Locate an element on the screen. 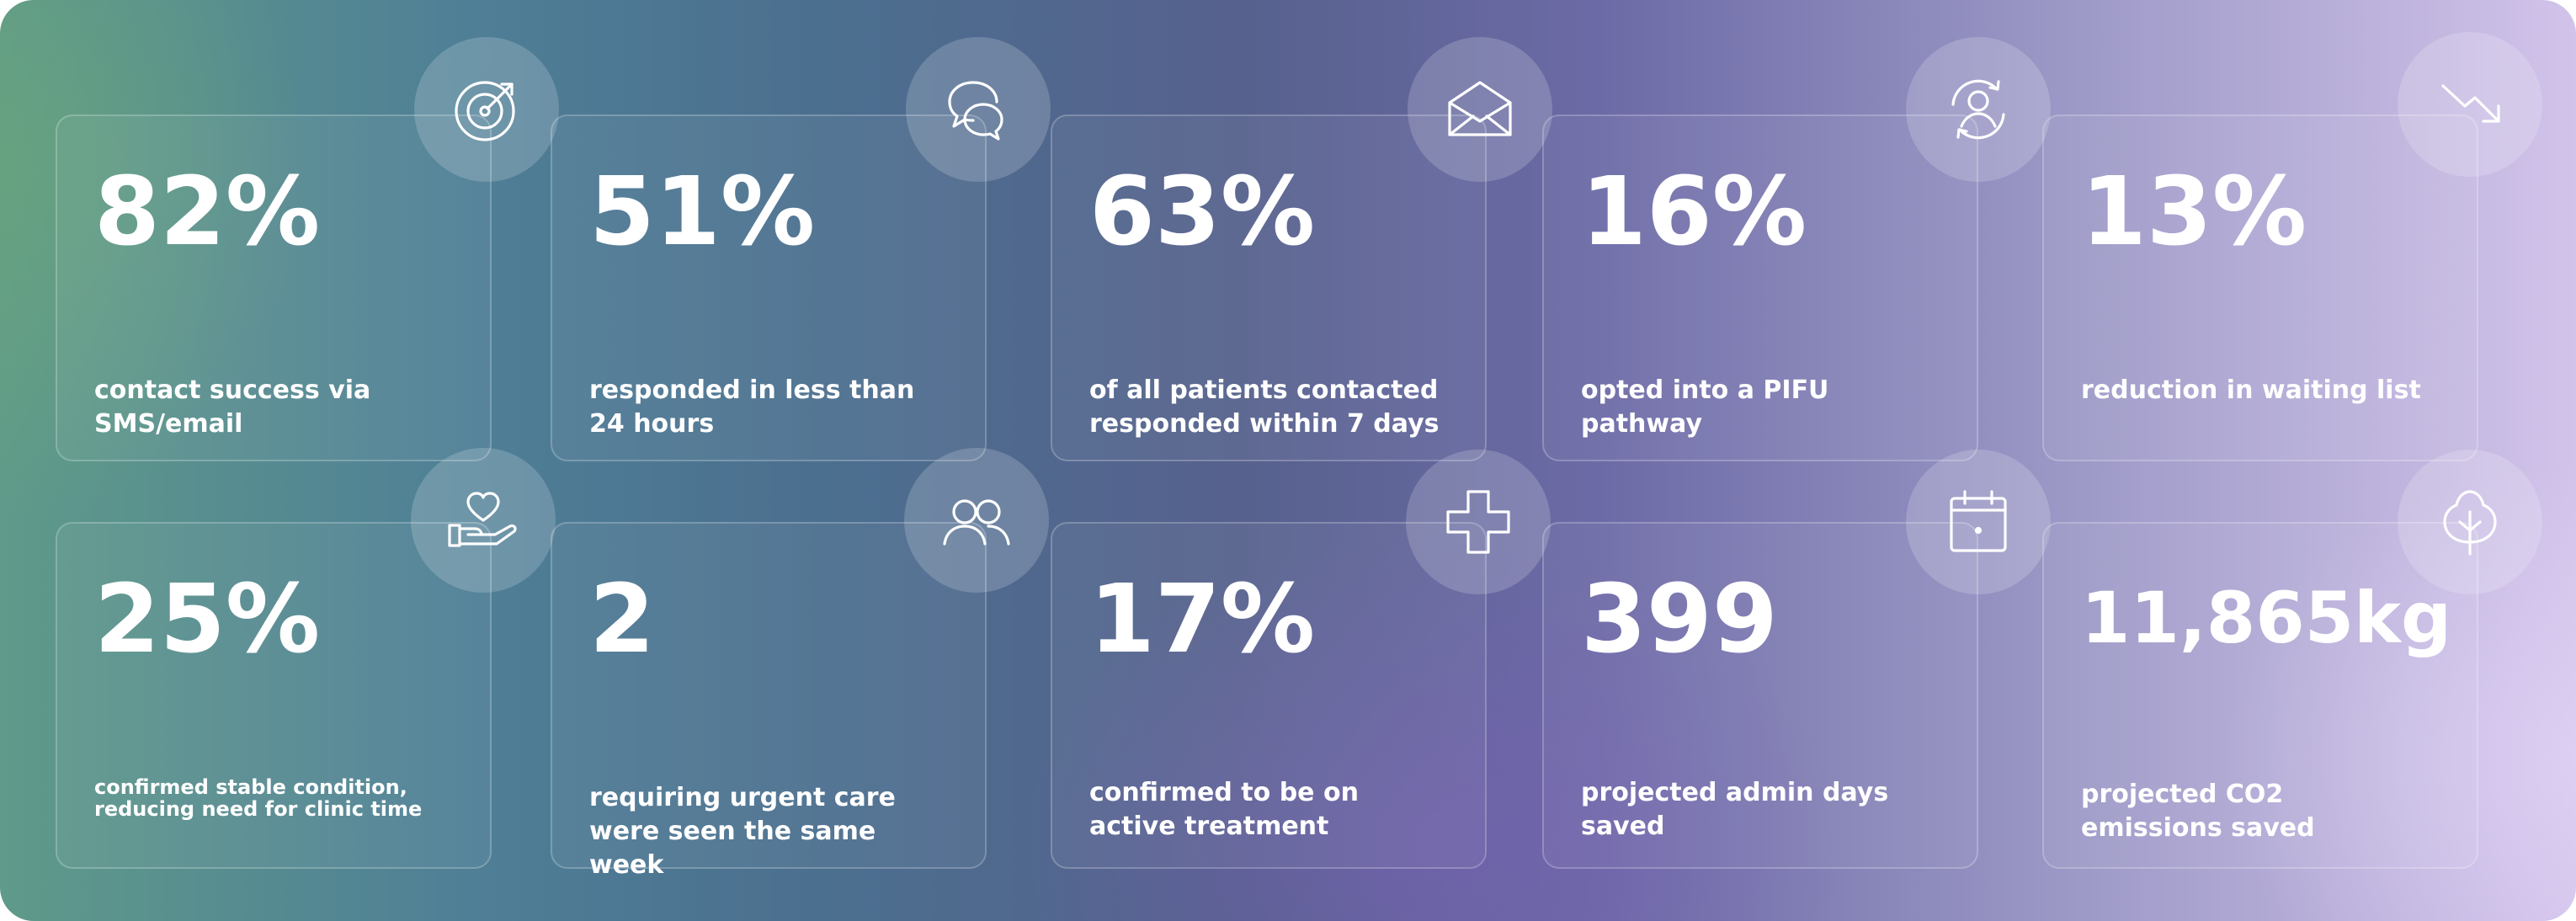  users-icon is located at coordinates (977, 521).